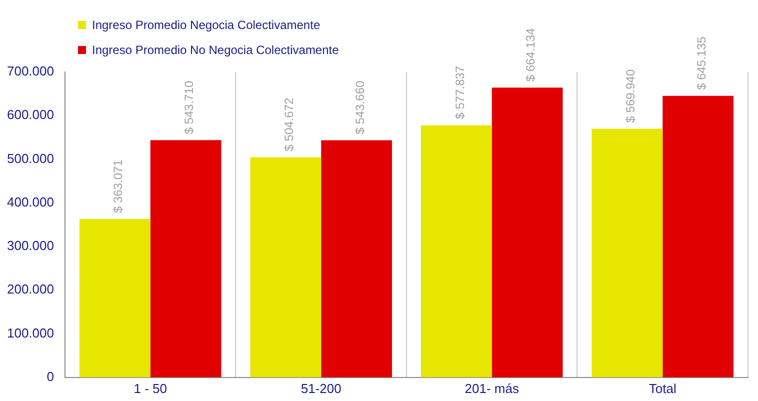 The width and height of the screenshot is (758, 401). I want to click on y-tick-label: 600.000, so click(30, 114).